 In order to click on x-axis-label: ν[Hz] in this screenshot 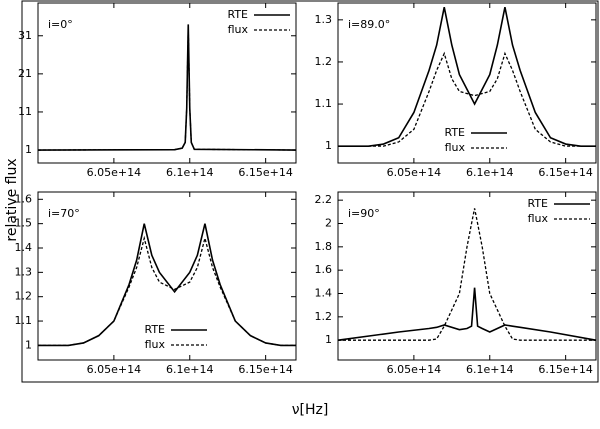, I will do `click(310, 410)`.